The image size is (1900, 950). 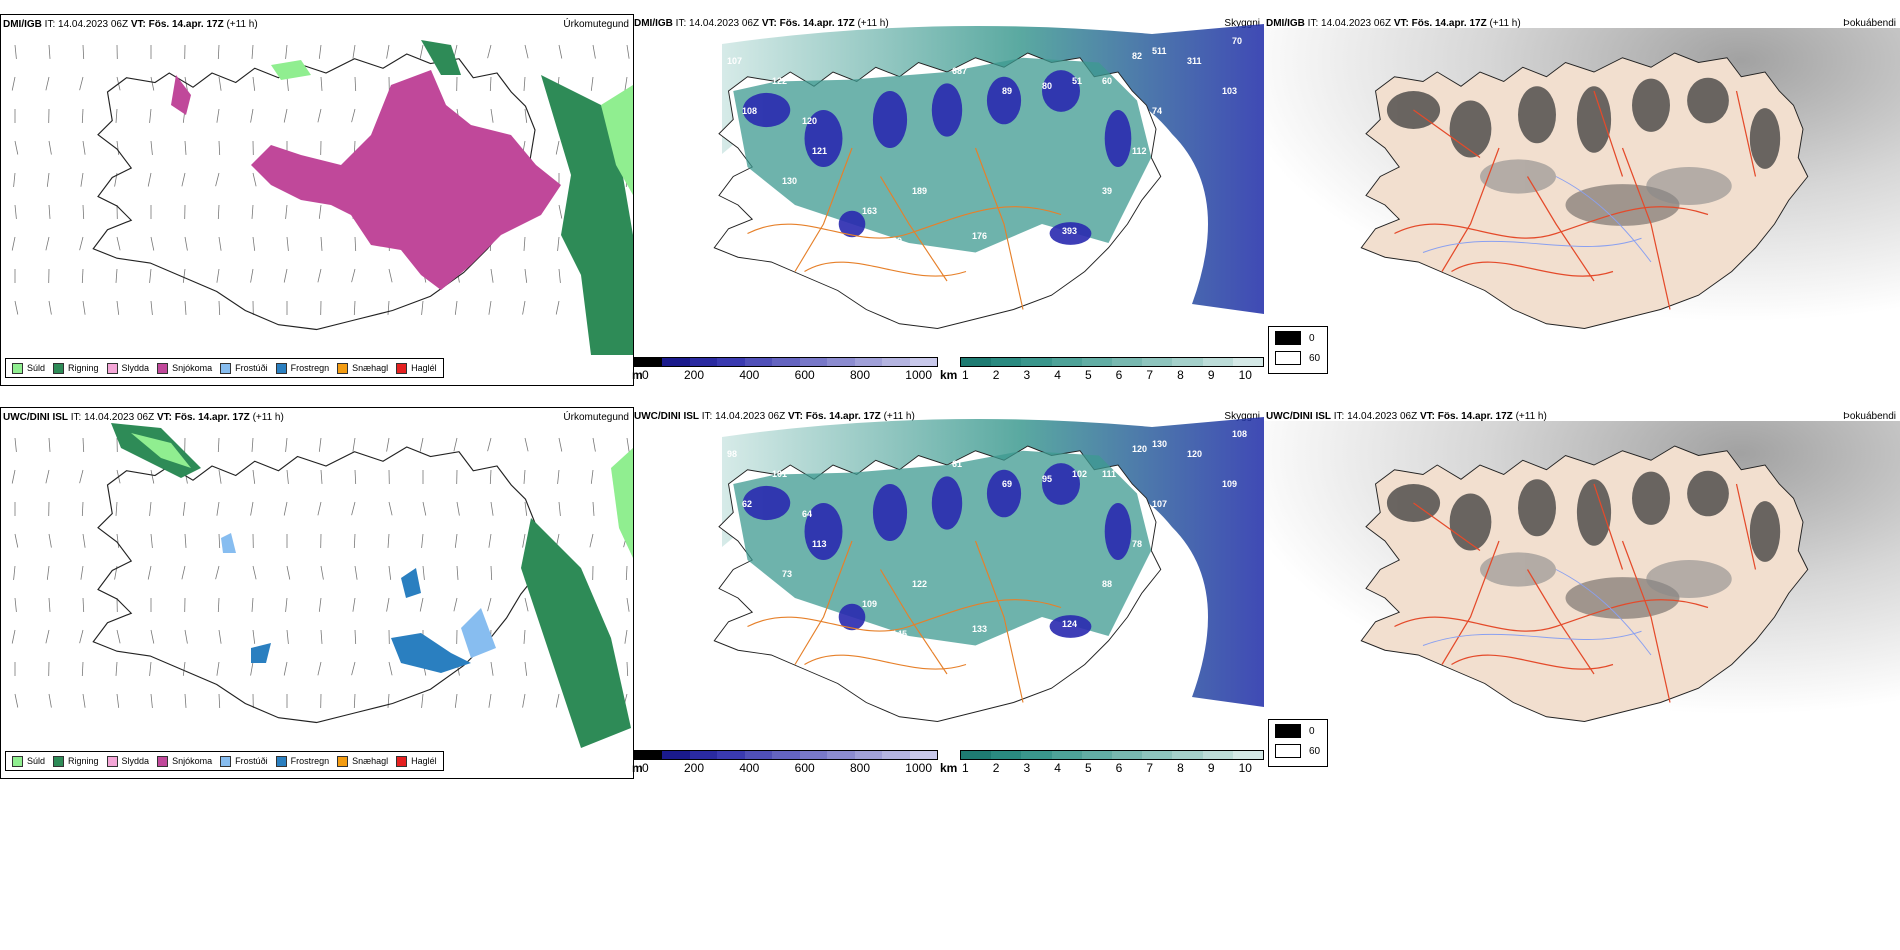 What do you see at coordinates (1182, 574) in the screenshot?
I see `visibility-number: 87` at bounding box center [1182, 574].